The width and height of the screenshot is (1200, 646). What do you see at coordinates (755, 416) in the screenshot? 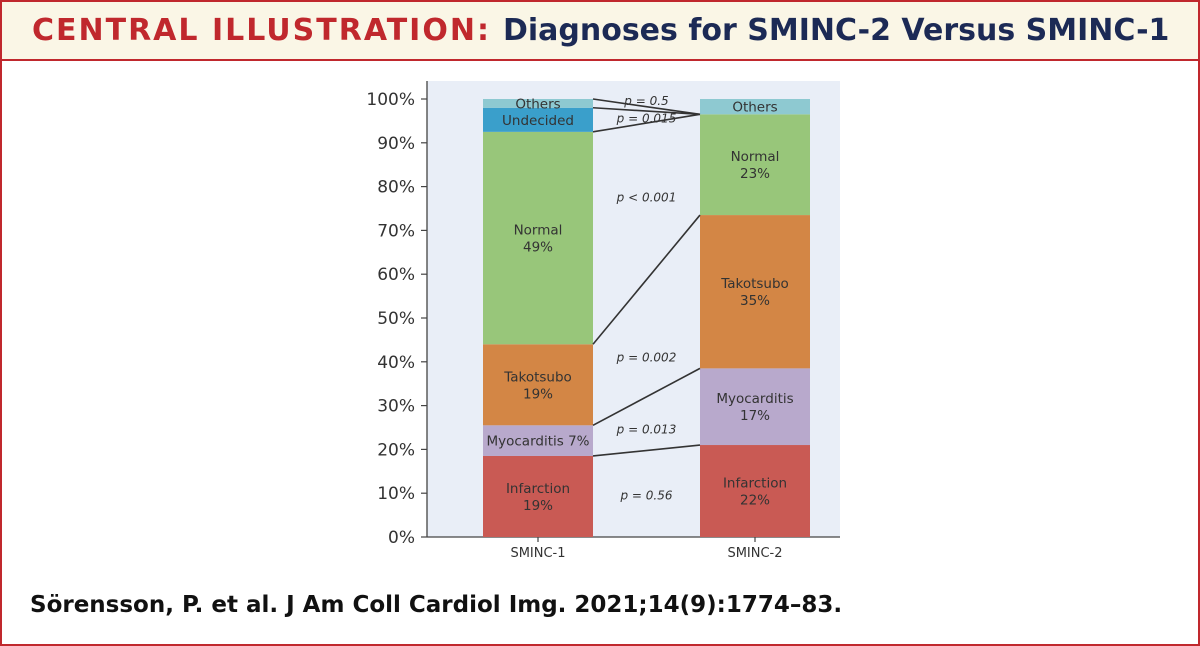
I see `data-label: 17%` at bounding box center [755, 416].